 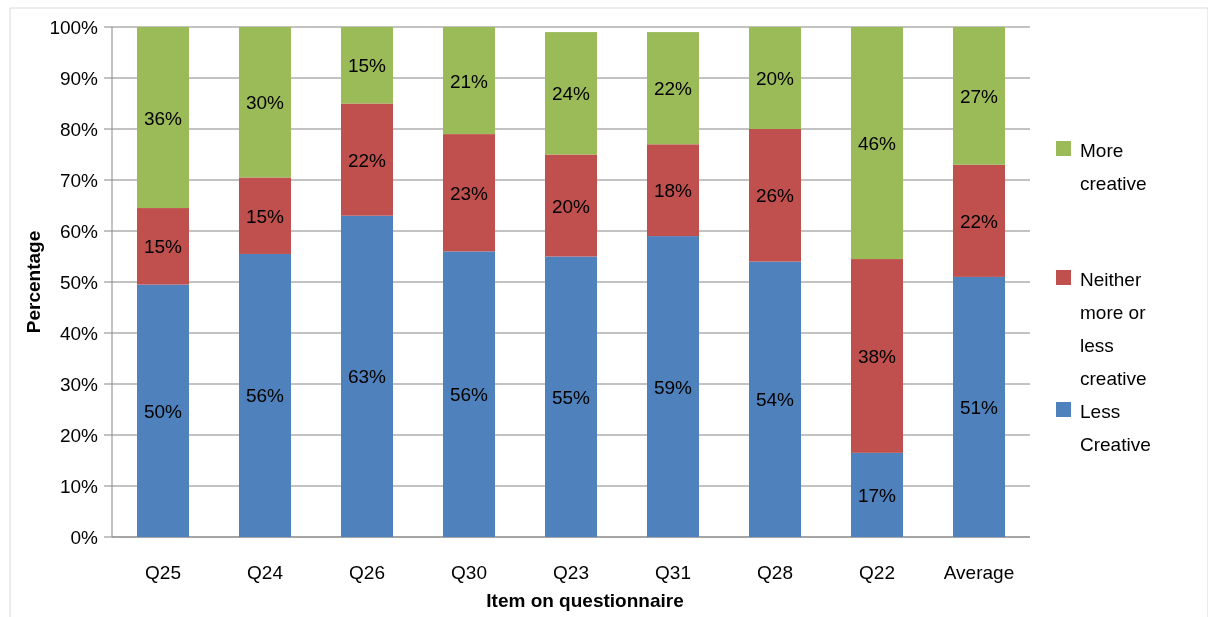 I want to click on legend-label: More creative, so click(x=1113, y=167).